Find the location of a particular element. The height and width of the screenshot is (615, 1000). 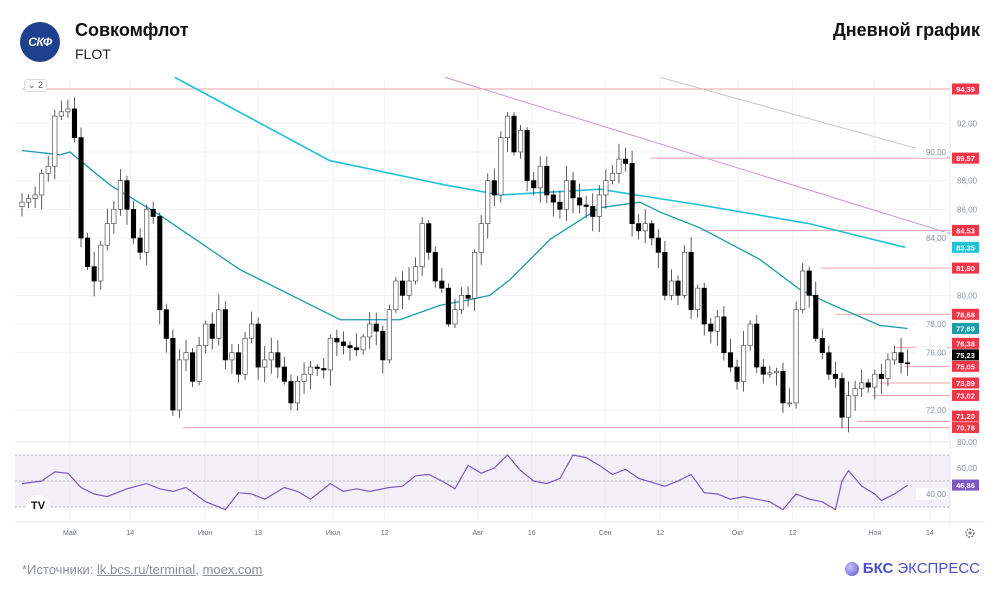

logo-text: СКФ is located at coordinates (40, 42).